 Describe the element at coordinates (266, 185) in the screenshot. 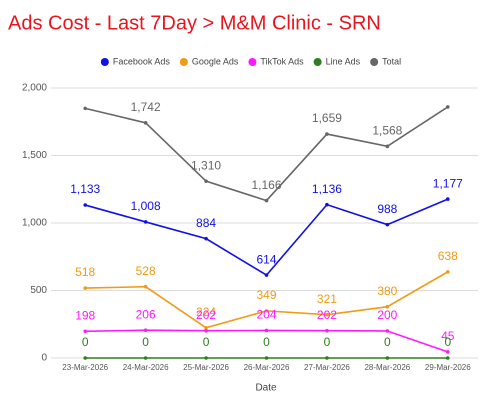

I see `data-label: 1,166` at that location.